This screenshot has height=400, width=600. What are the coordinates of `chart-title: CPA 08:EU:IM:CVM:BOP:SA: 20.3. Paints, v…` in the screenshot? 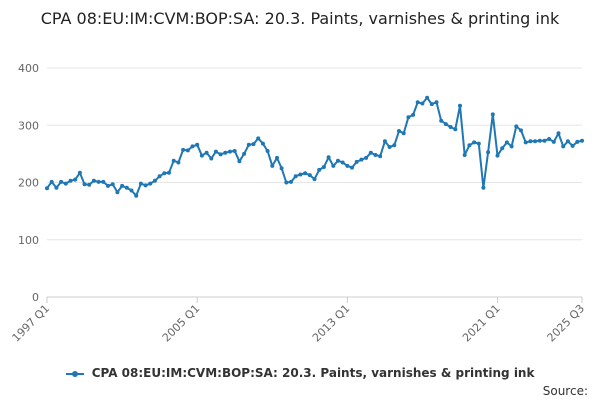 It's located at (300, 18).